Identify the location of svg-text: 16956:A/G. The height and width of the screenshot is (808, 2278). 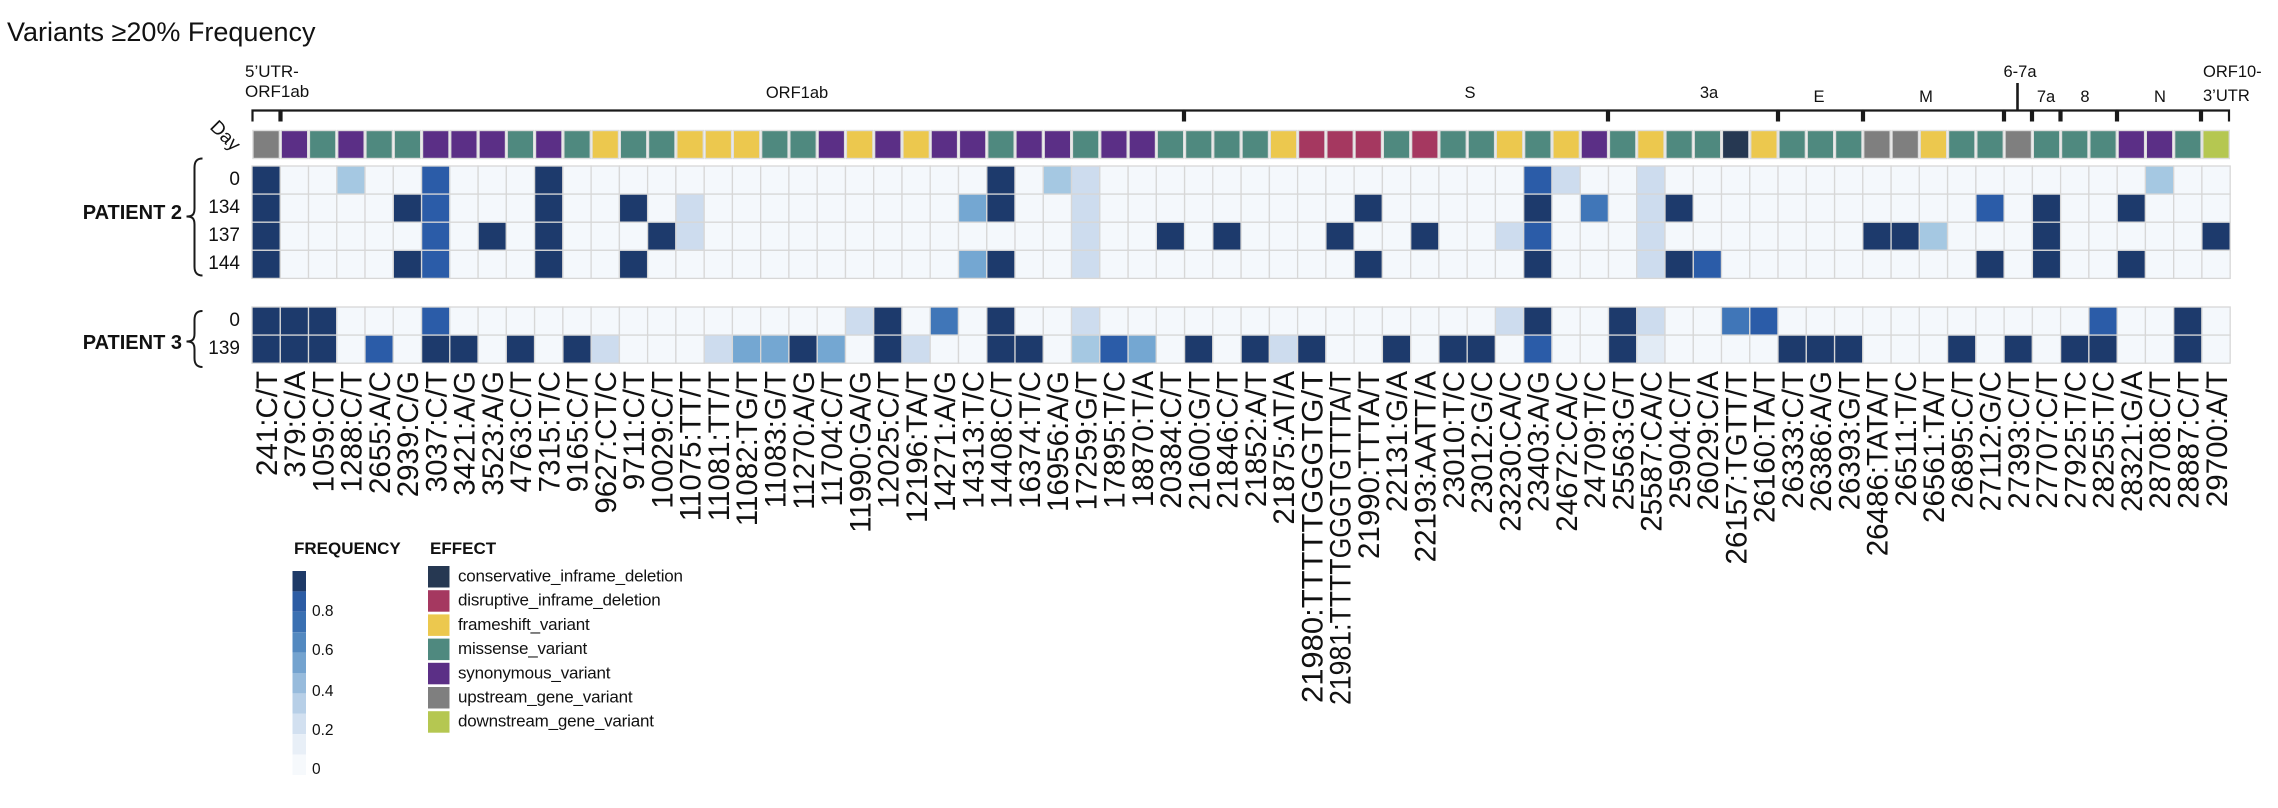
(1058, 441).